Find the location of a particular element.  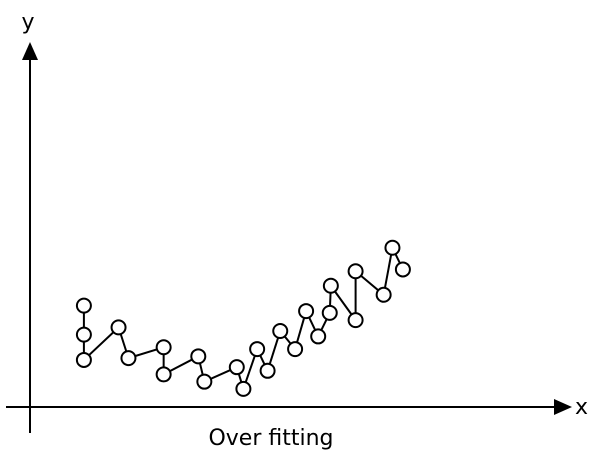

x-axis-arrowhead is located at coordinates (563, 407).